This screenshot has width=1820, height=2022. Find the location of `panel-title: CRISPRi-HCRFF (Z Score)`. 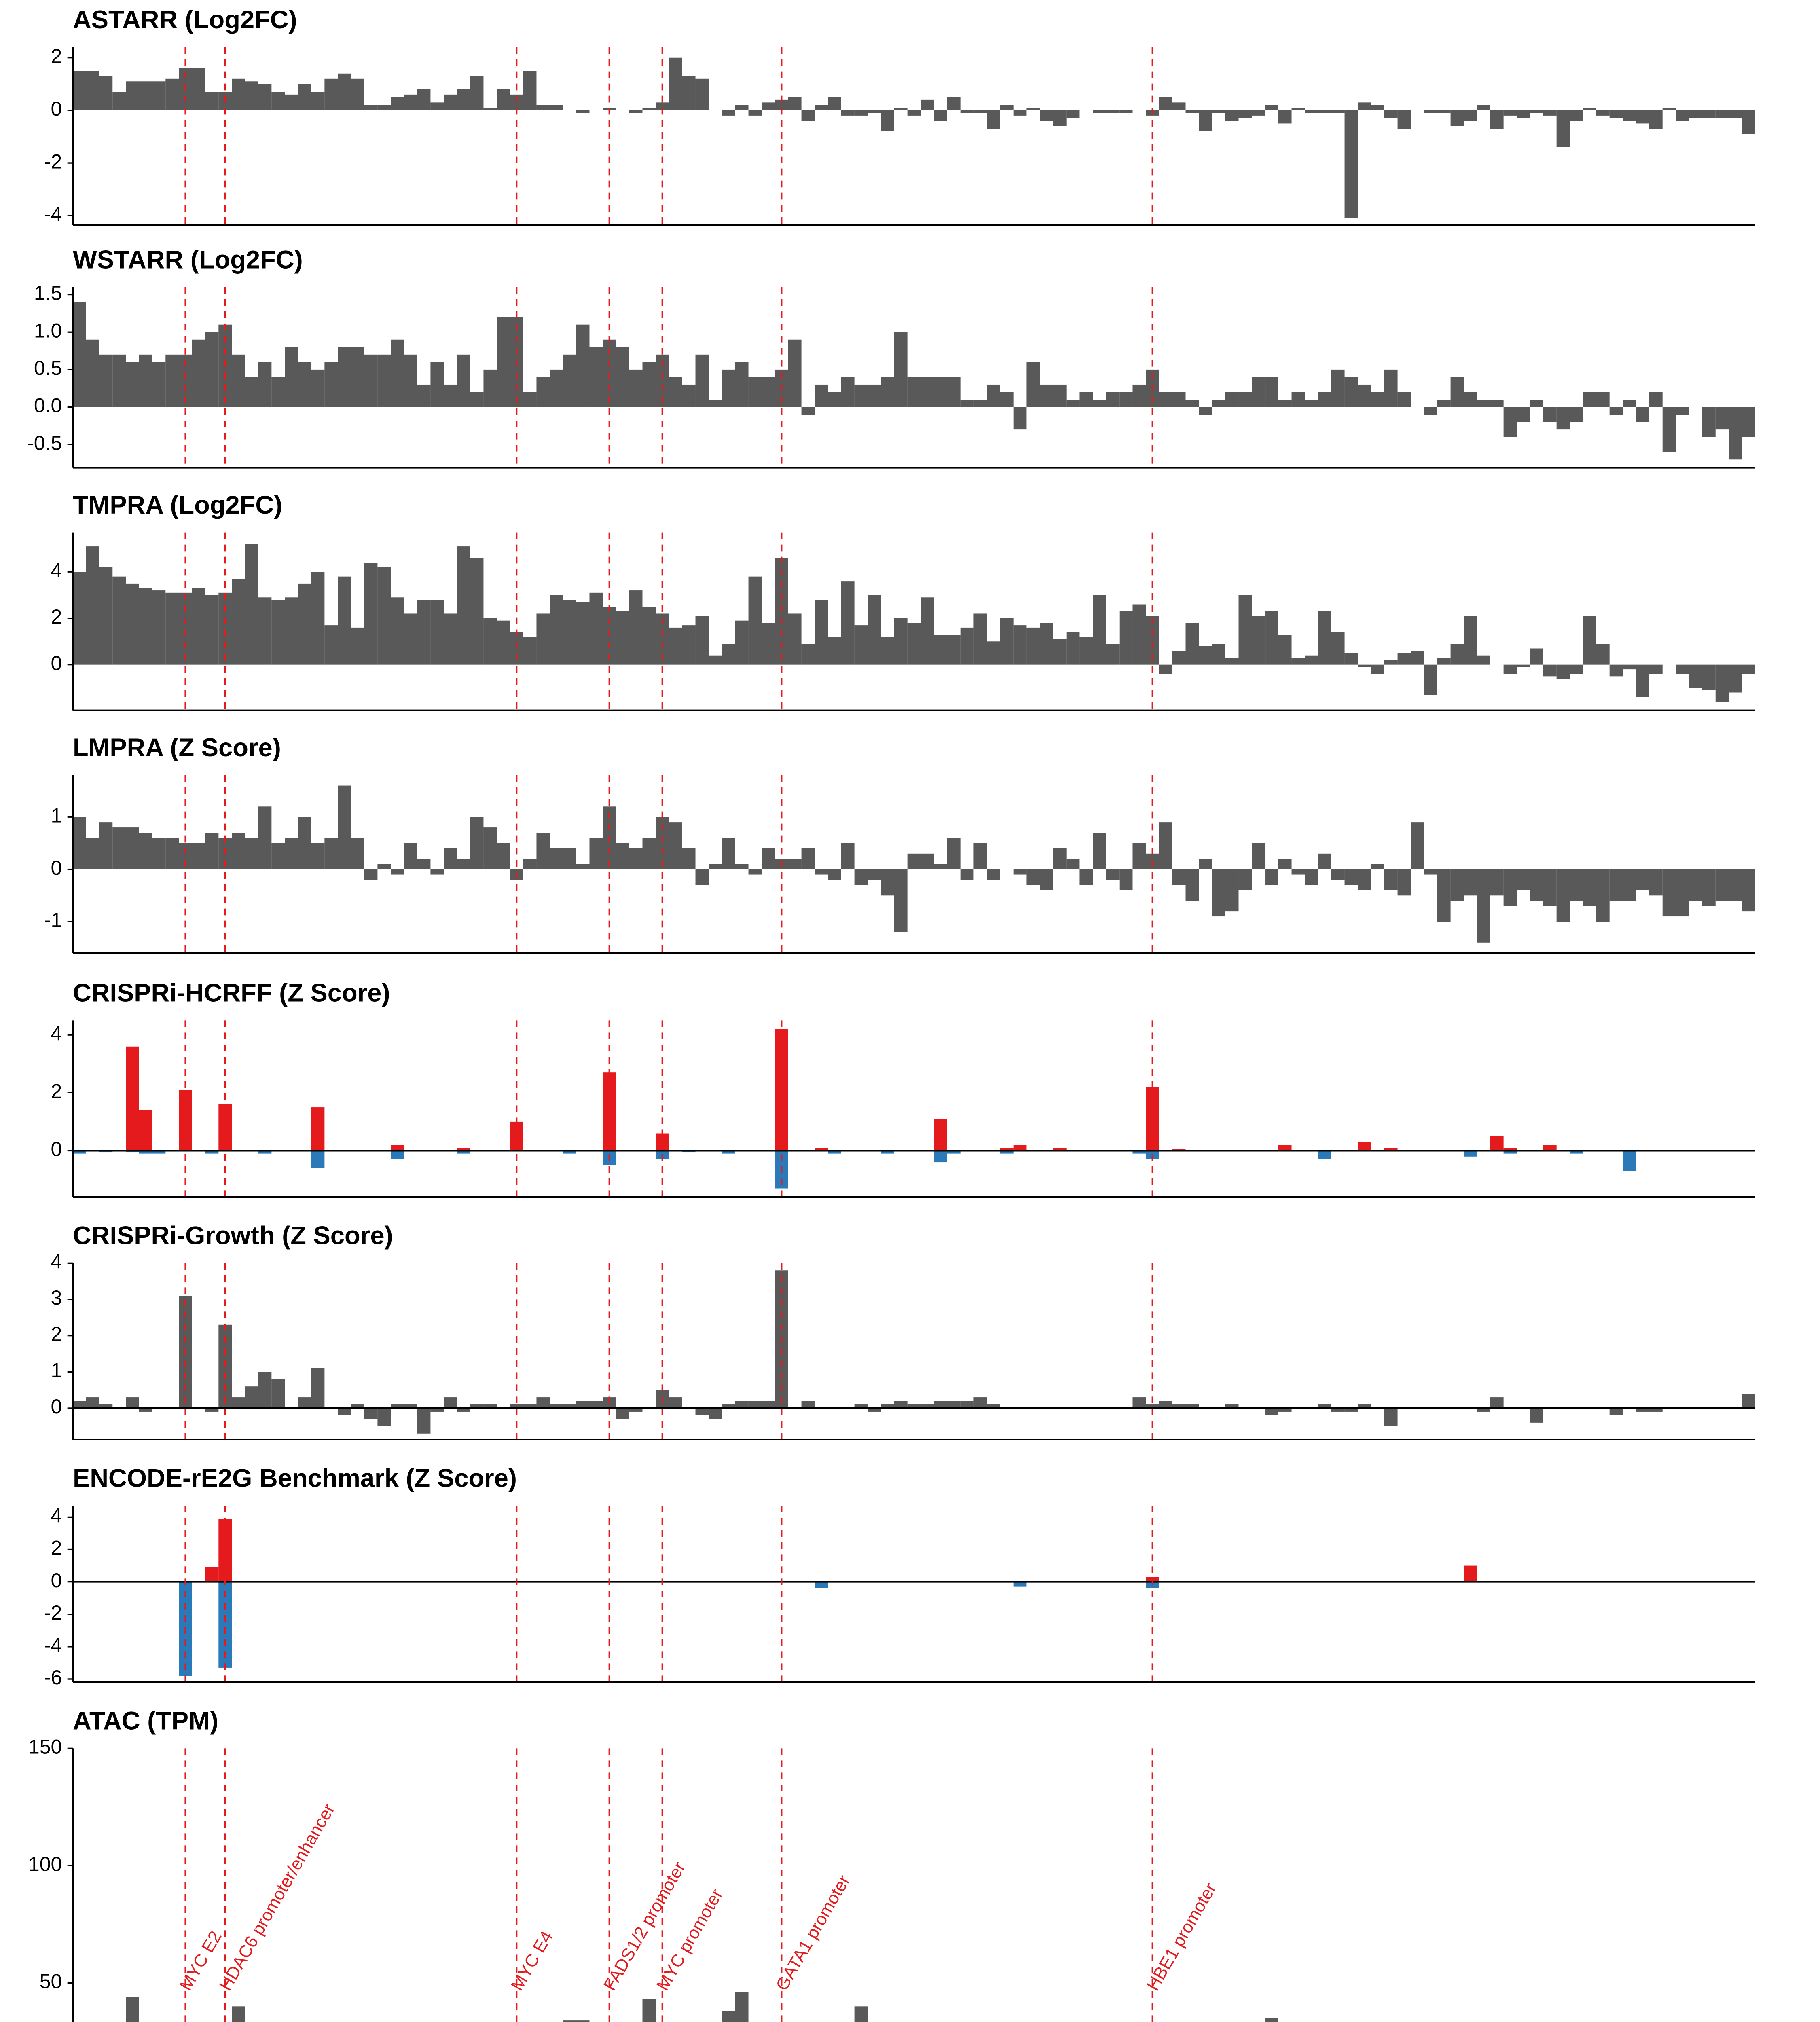

panel-title: CRISPRi-HCRFF (Z Score) is located at coordinates (231, 993).